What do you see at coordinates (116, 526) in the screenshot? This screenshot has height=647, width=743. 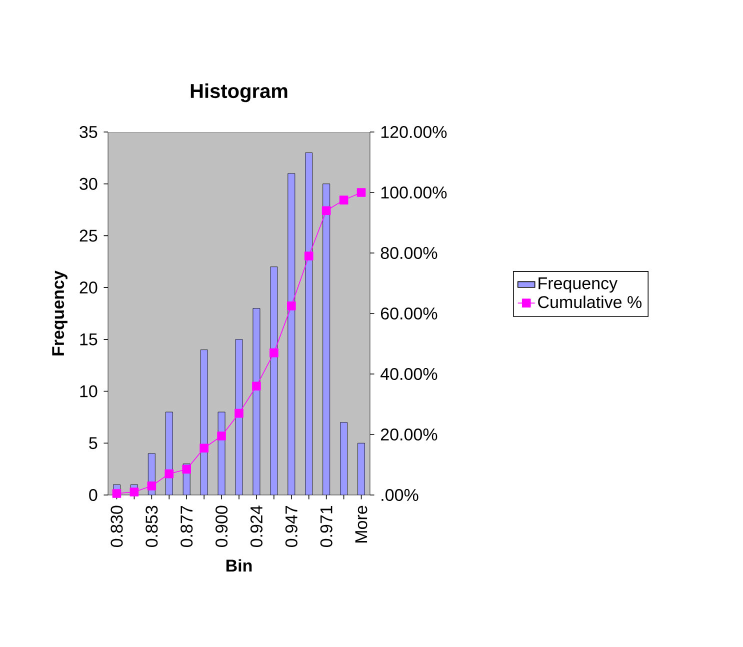 I see `x-tick-label: 0.830` at bounding box center [116, 526].